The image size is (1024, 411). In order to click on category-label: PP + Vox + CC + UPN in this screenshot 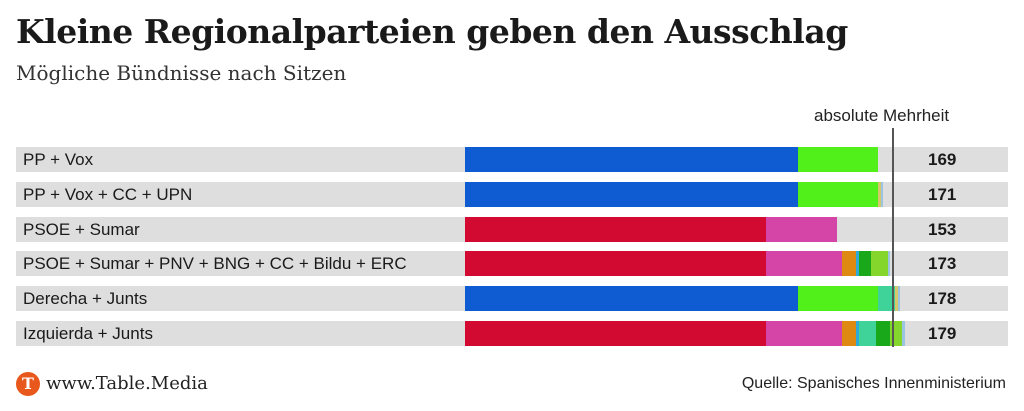, I will do `click(108, 194)`.